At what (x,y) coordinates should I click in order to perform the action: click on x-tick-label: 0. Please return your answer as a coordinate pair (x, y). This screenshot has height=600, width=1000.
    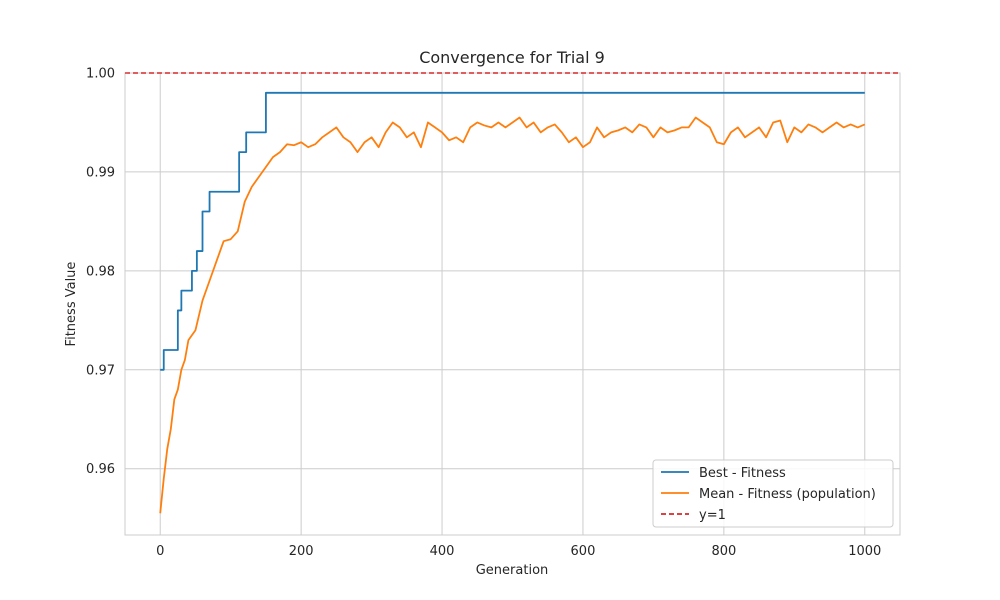
    Looking at the image, I should click on (160, 551).